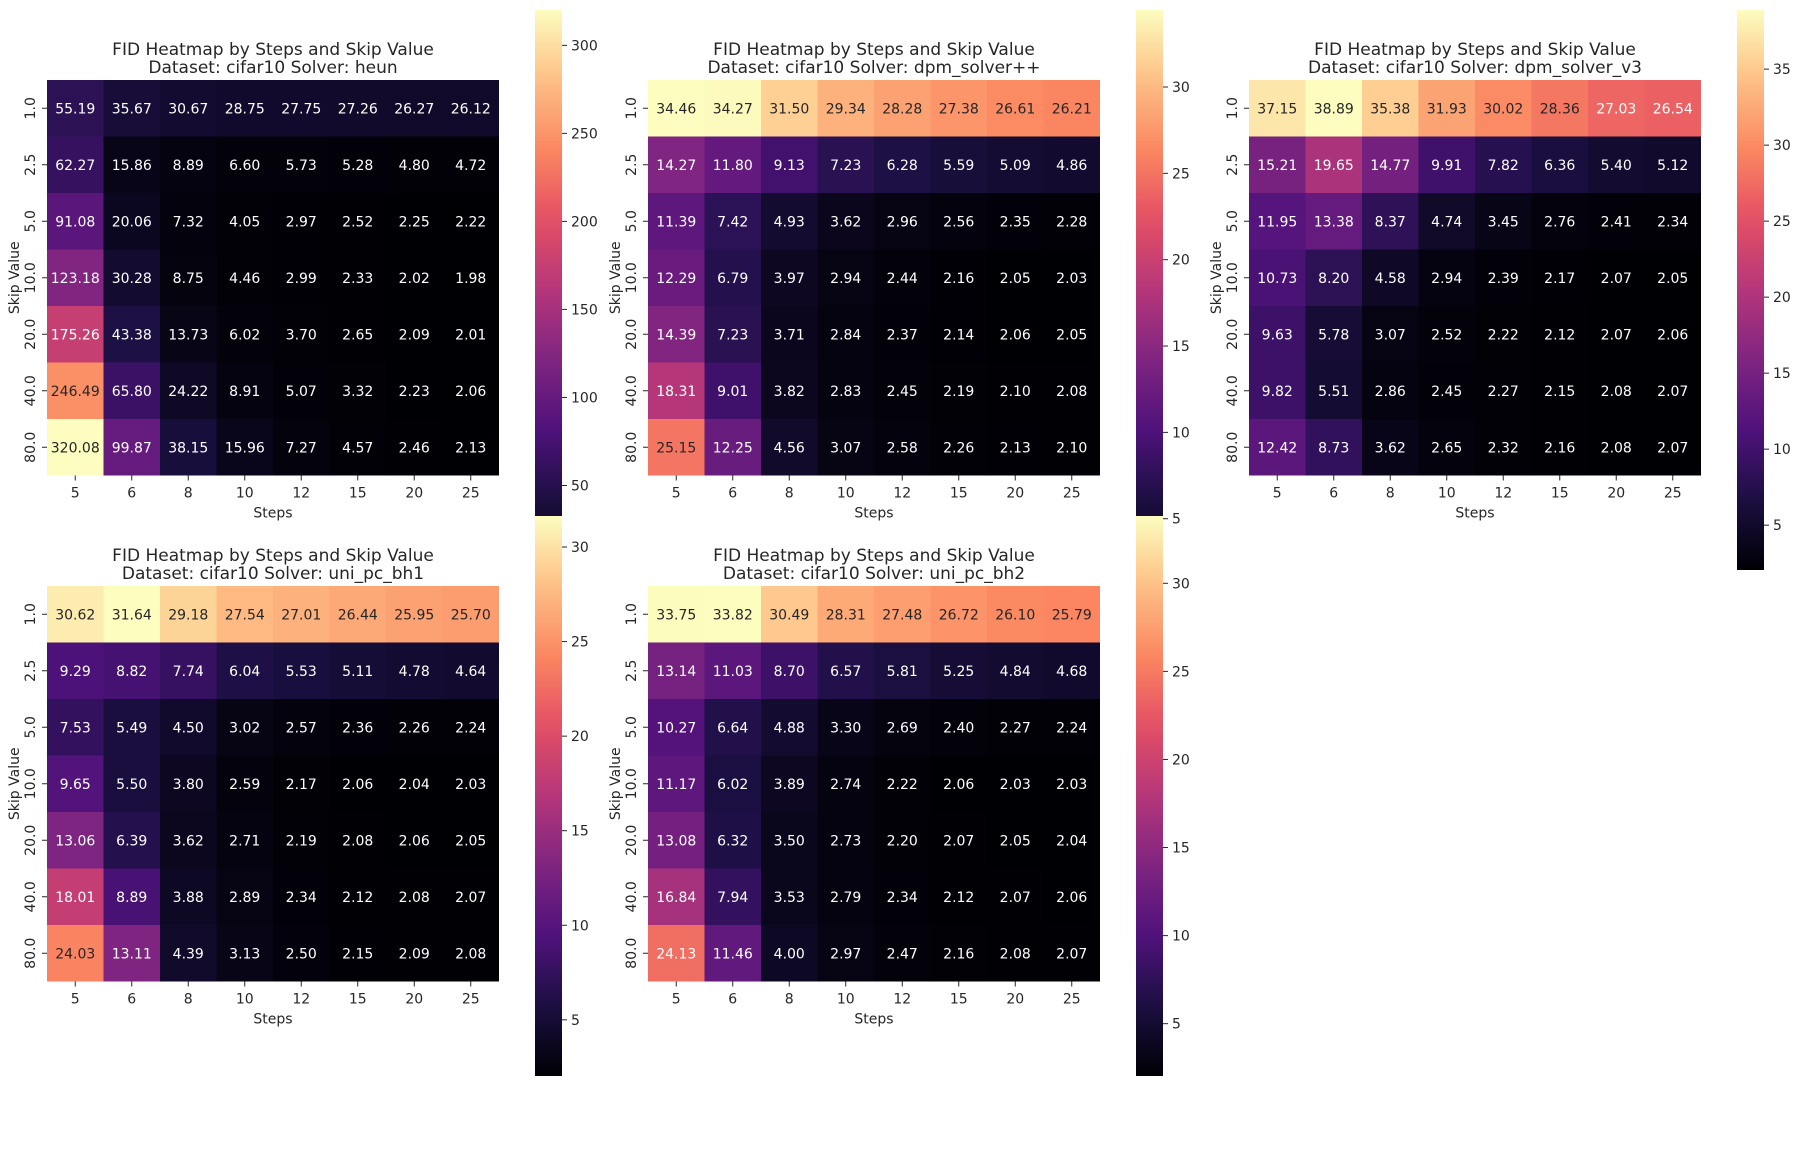 This screenshot has width=1799, height=1160. Describe the element at coordinates (902, 1000) in the screenshot. I see `x-tick-label: 12` at that location.